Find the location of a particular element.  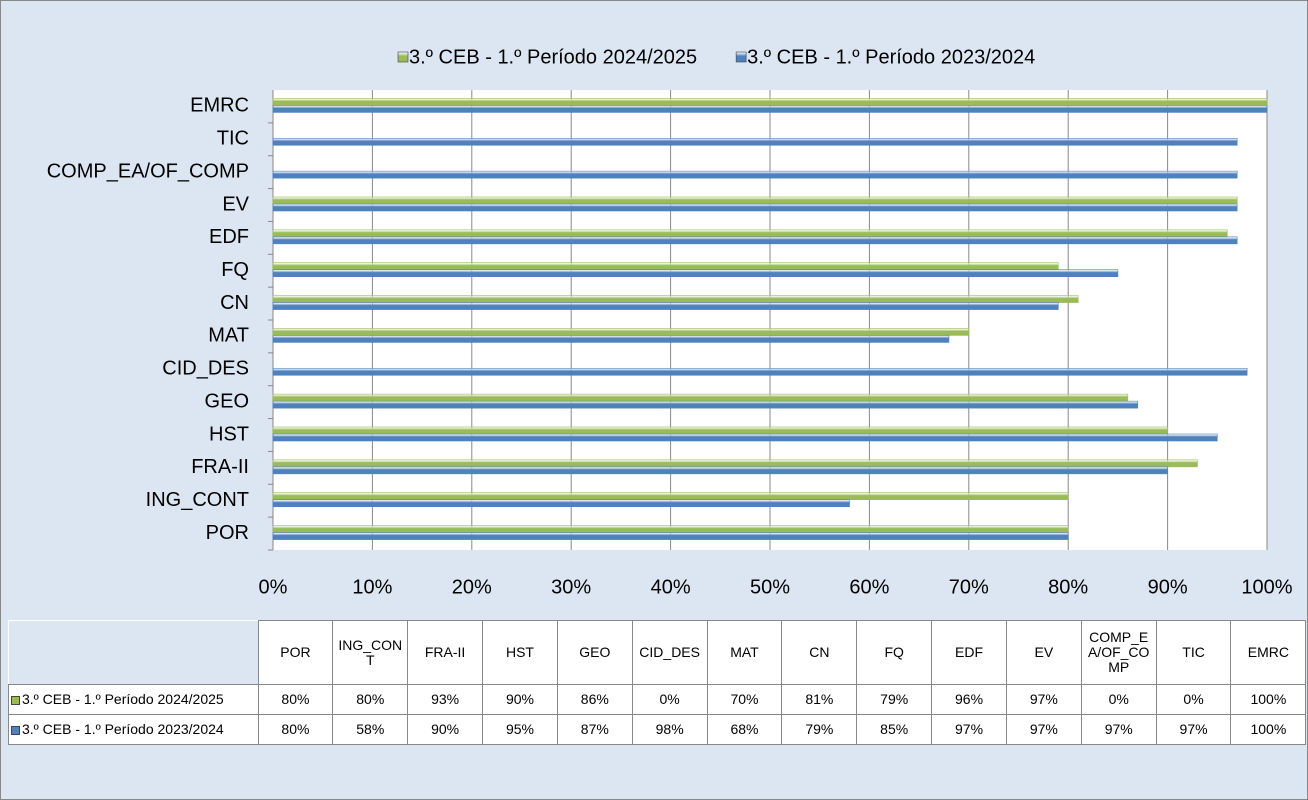

x-tick-label: 0% is located at coordinates (273, 587).